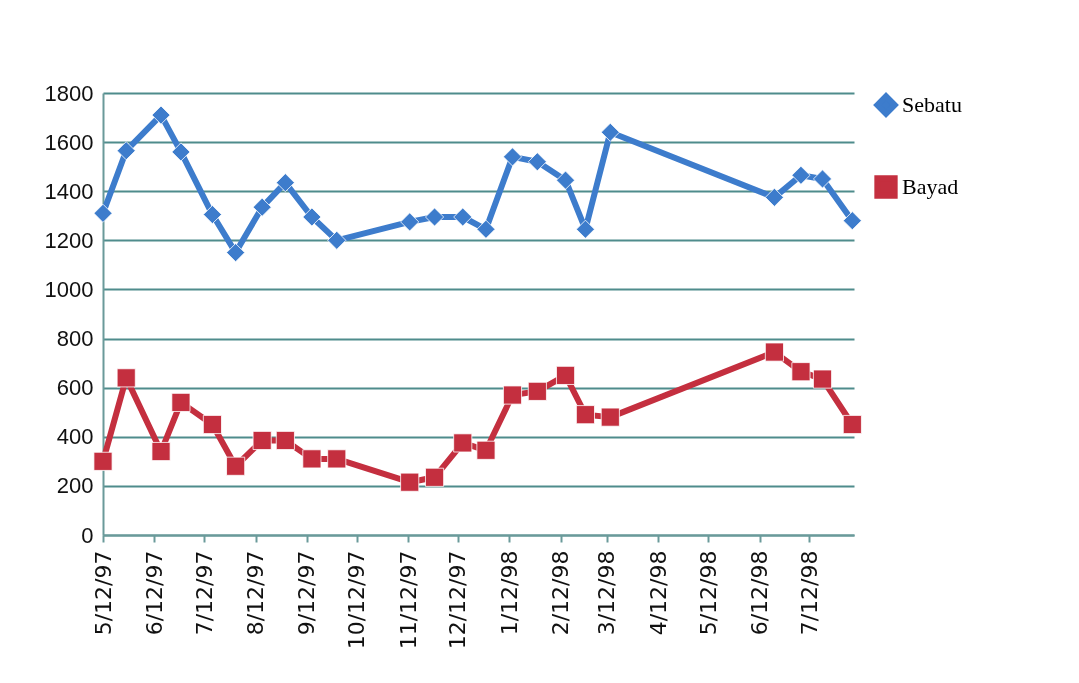 This screenshot has width=1079, height=683. Describe the element at coordinates (69, 240) in the screenshot. I see `y-tick-label: 1200` at that location.